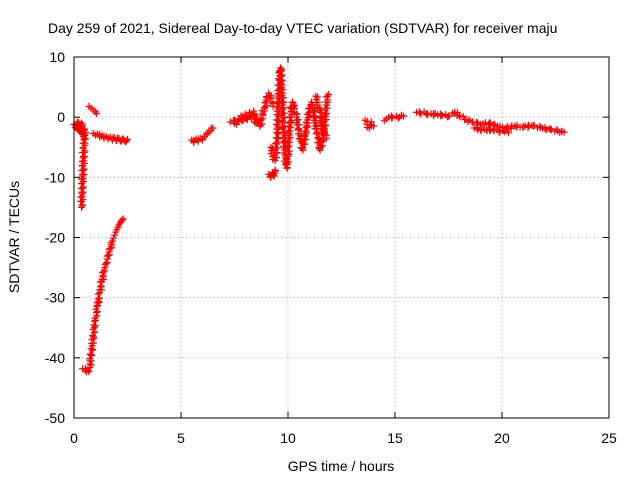 This screenshot has width=640, height=480. What do you see at coordinates (181, 438) in the screenshot?
I see `x-tick-label: 5` at bounding box center [181, 438].